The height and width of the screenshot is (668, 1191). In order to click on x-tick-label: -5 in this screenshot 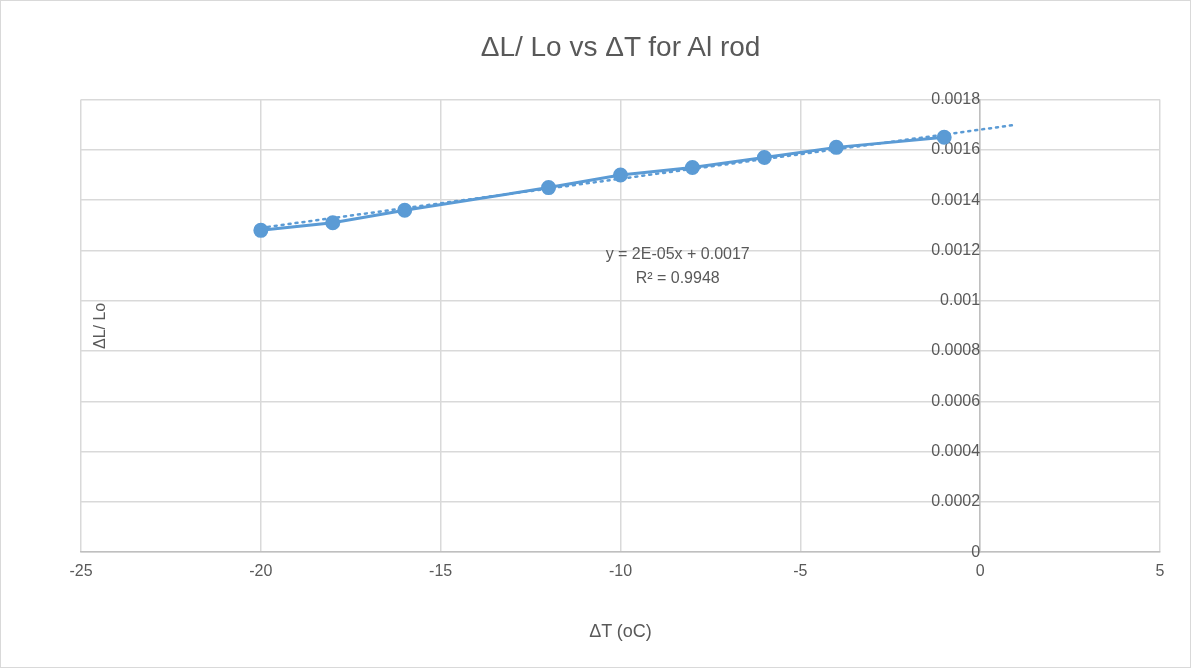, I will do `click(800, 571)`.